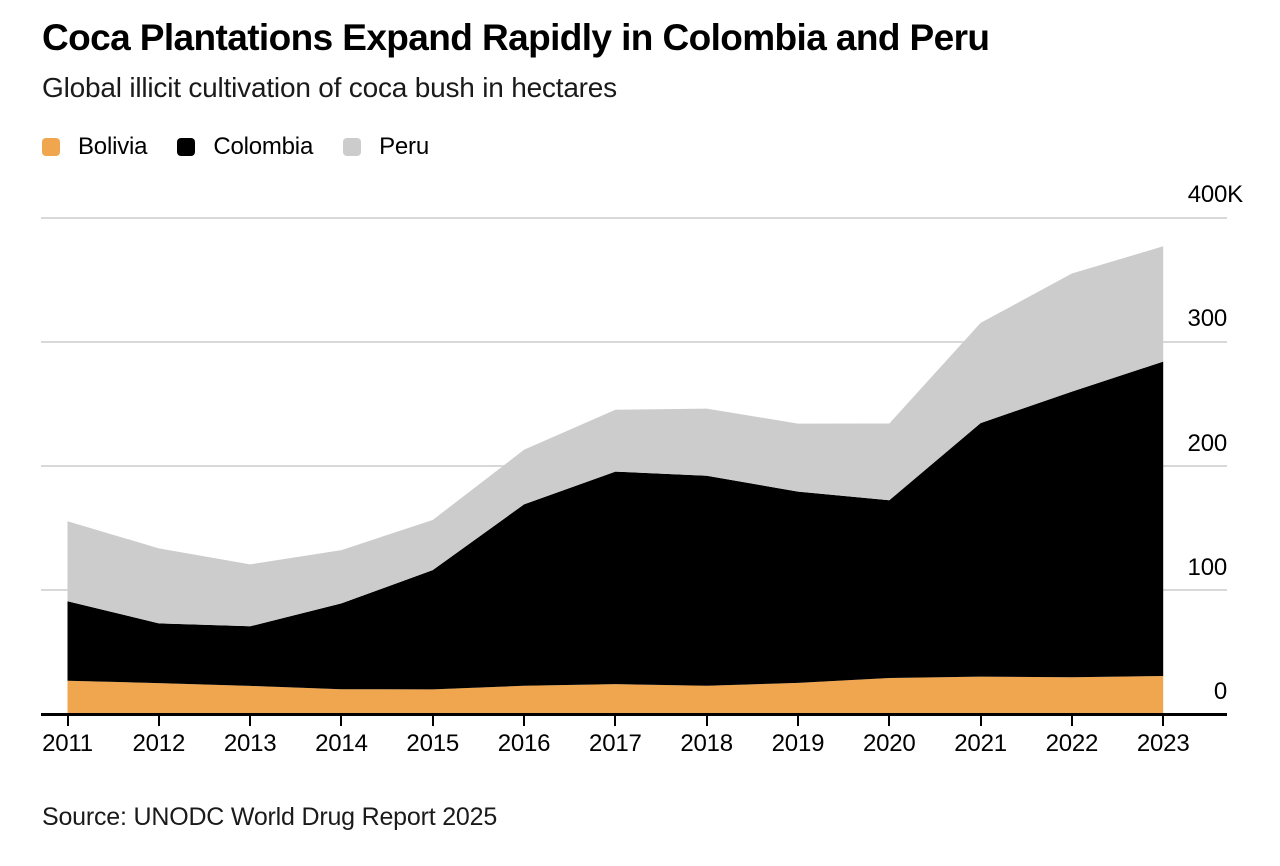  Describe the element at coordinates (634, 714) in the screenshot. I see `x-axis-line` at that location.